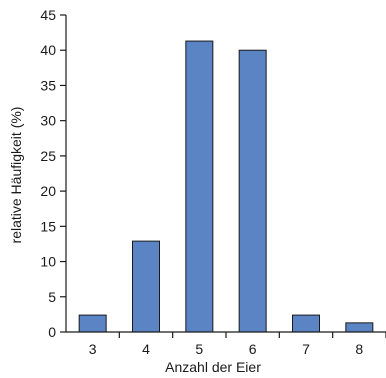  Describe the element at coordinates (237, 344) in the screenshot. I see `x-axis-ticks: 3 4 5 6 7 8` at that location.